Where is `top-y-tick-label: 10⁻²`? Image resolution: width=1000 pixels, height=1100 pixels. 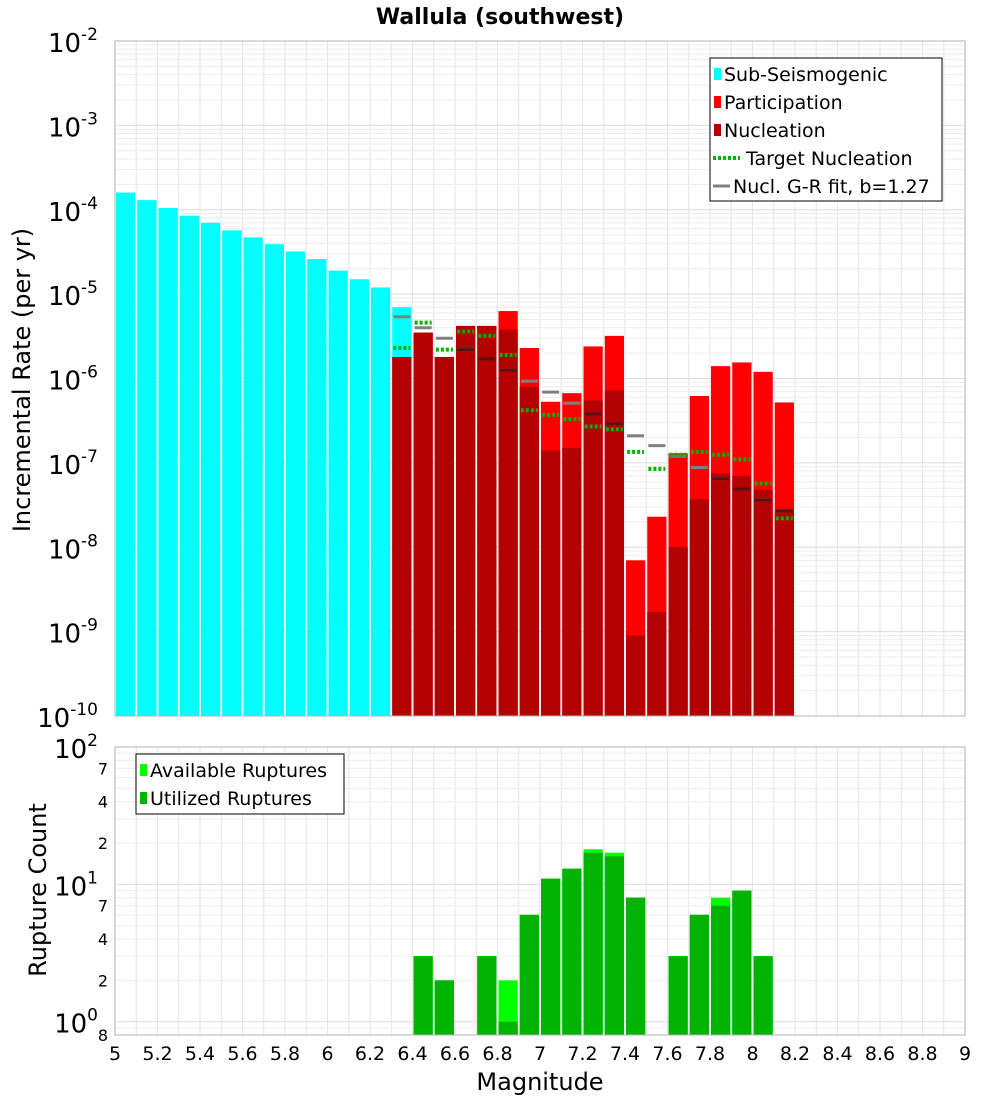
top-y-tick-label: 10⁻² is located at coordinates (73, 42).